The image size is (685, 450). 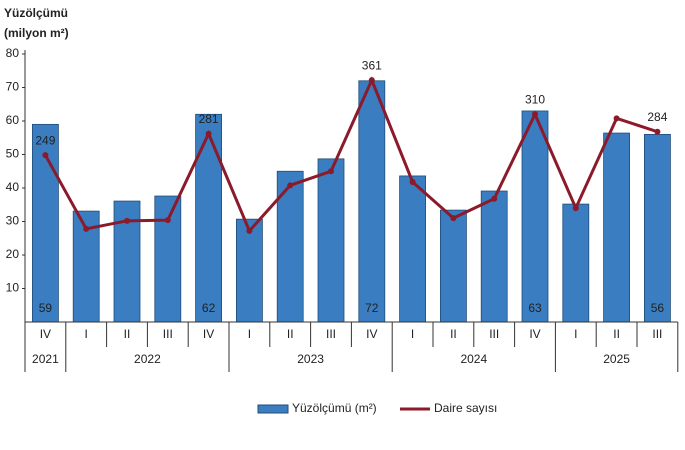 I want to click on bar-value-label: 63, so click(x=535, y=308).